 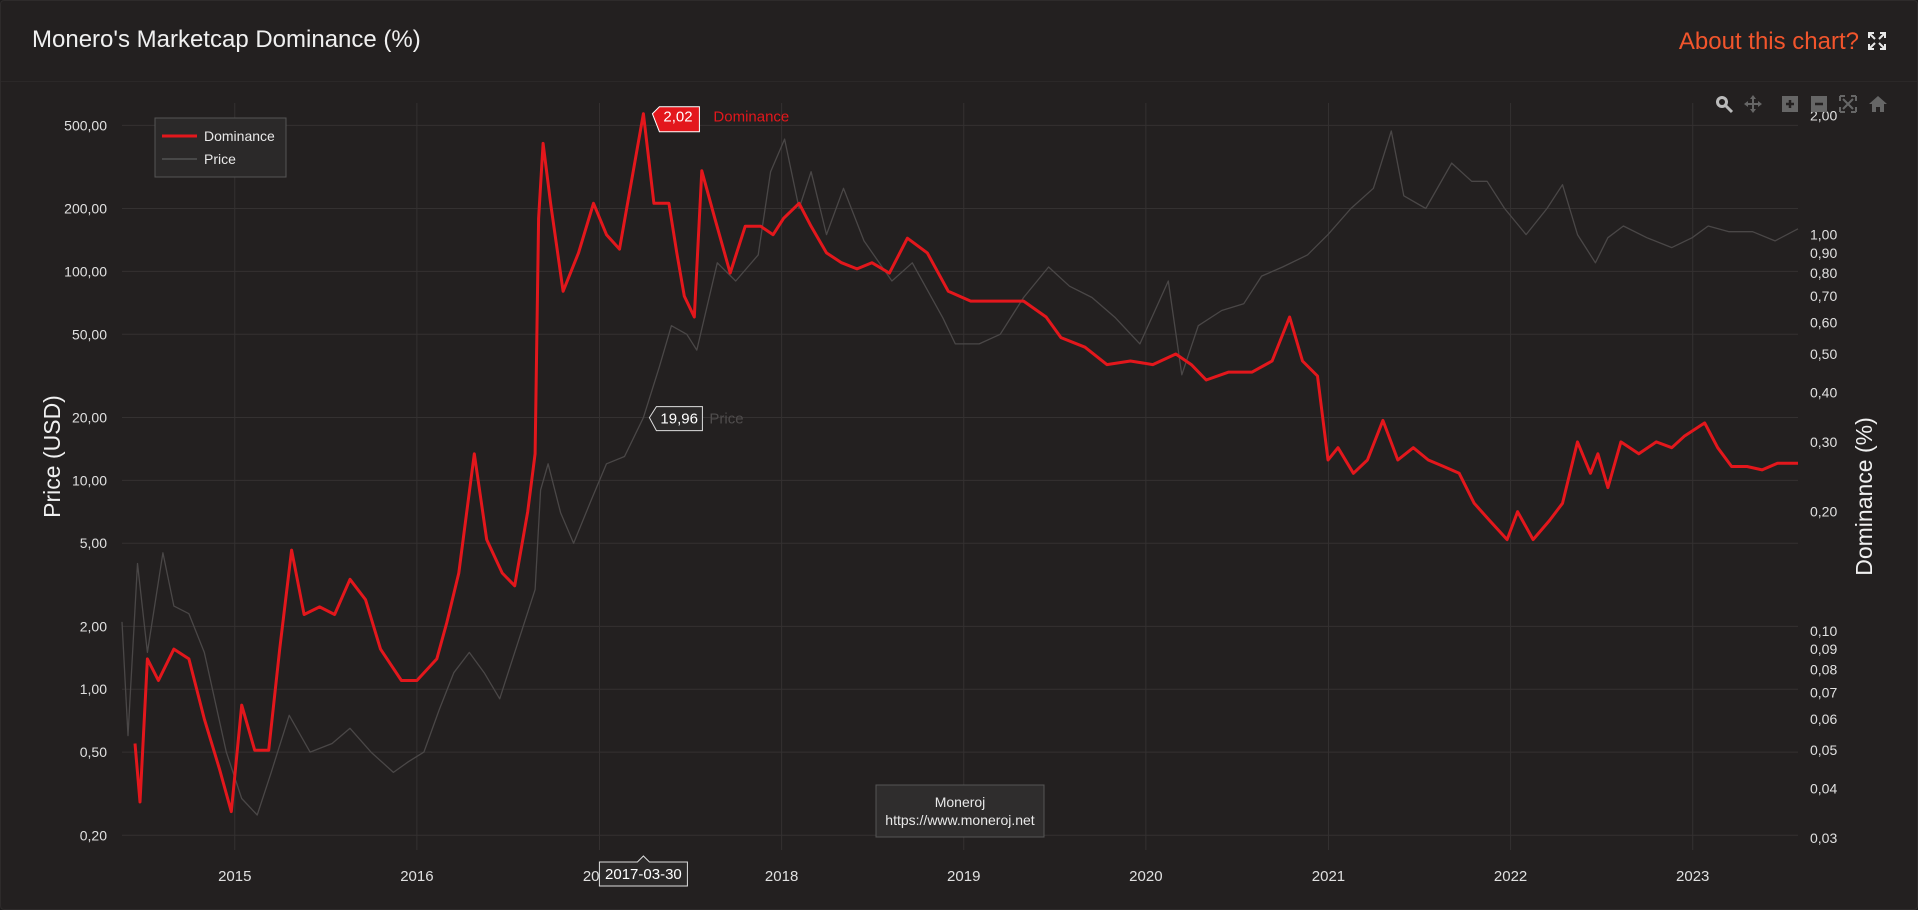 What do you see at coordinates (1877, 41) in the screenshot?
I see `fullscreen-icon` at bounding box center [1877, 41].